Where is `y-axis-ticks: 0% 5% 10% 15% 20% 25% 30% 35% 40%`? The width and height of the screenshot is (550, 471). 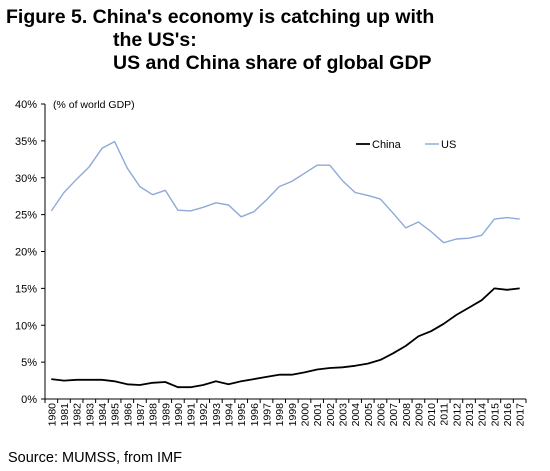 y-axis-ticks: 0% 5% 10% 15% 20% 25% 30% 35% 40% is located at coordinates (30, 252).